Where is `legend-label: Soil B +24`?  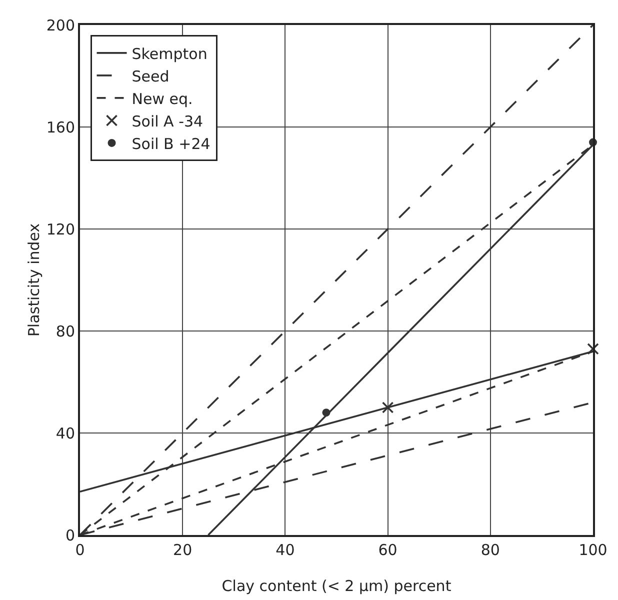 legend-label: Soil B +24 is located at coordinates (171, 143).